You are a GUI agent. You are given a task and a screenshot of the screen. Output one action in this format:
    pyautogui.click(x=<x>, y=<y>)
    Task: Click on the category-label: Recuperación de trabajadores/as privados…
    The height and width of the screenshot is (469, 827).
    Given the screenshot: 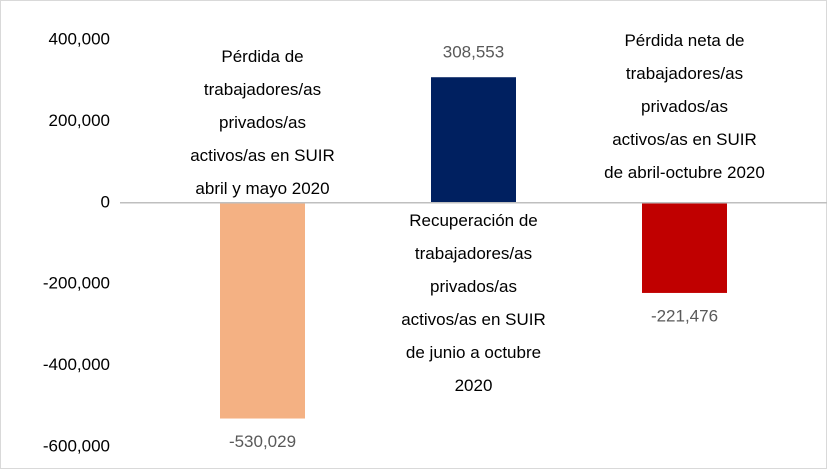 What is the action you would take?
    pyautogui.click(x=473, y=303)
    